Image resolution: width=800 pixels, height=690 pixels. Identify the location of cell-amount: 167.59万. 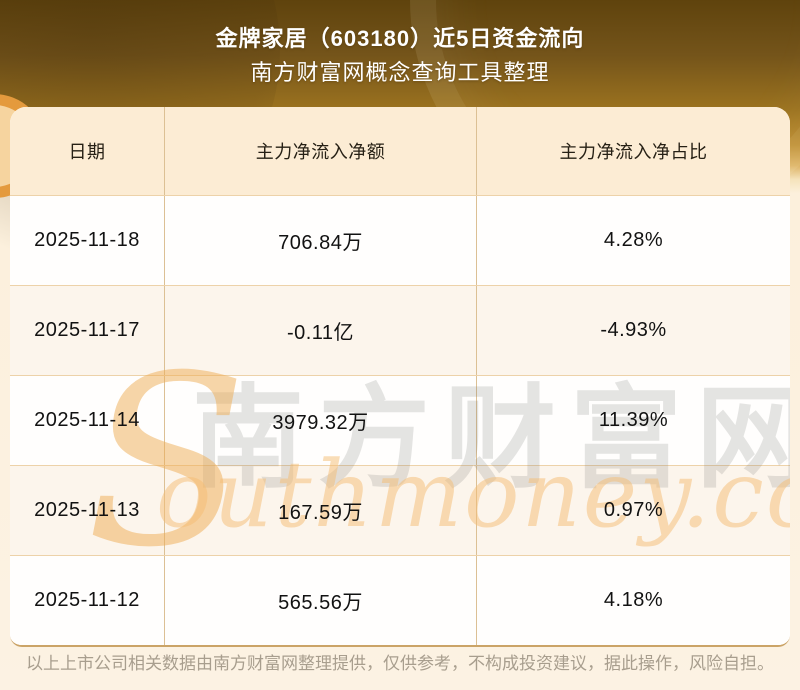
(321, 510).